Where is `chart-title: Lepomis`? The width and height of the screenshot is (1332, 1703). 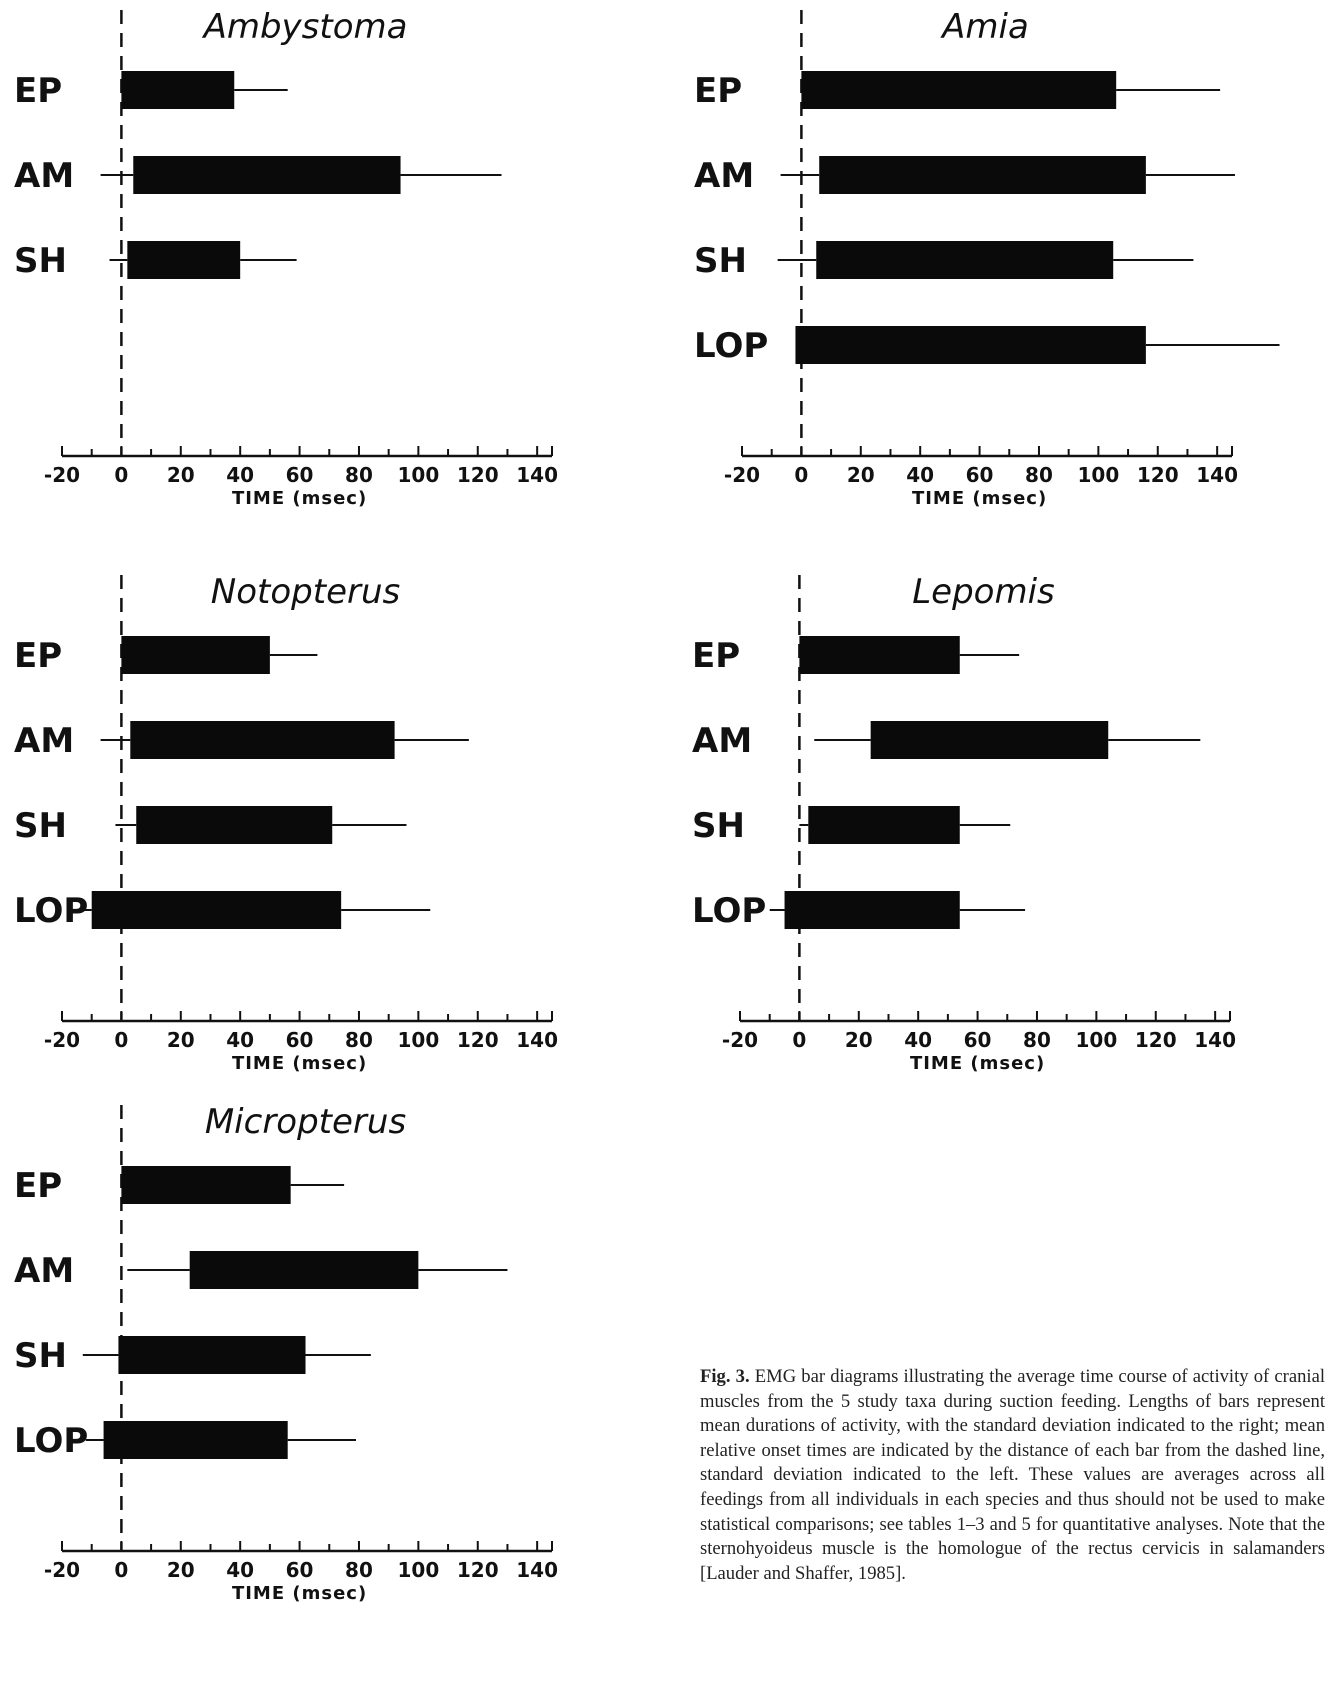 chart-title: Lepomis is located at coordinates (983, 592).